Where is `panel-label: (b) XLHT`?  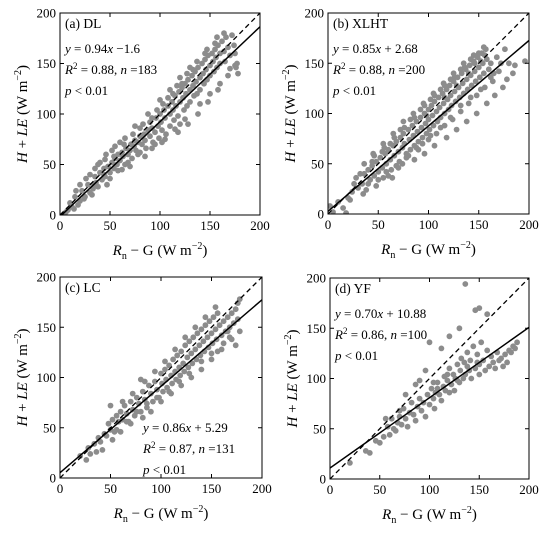
panel-label: (b) XLHT is located at coordinates (361, 23).